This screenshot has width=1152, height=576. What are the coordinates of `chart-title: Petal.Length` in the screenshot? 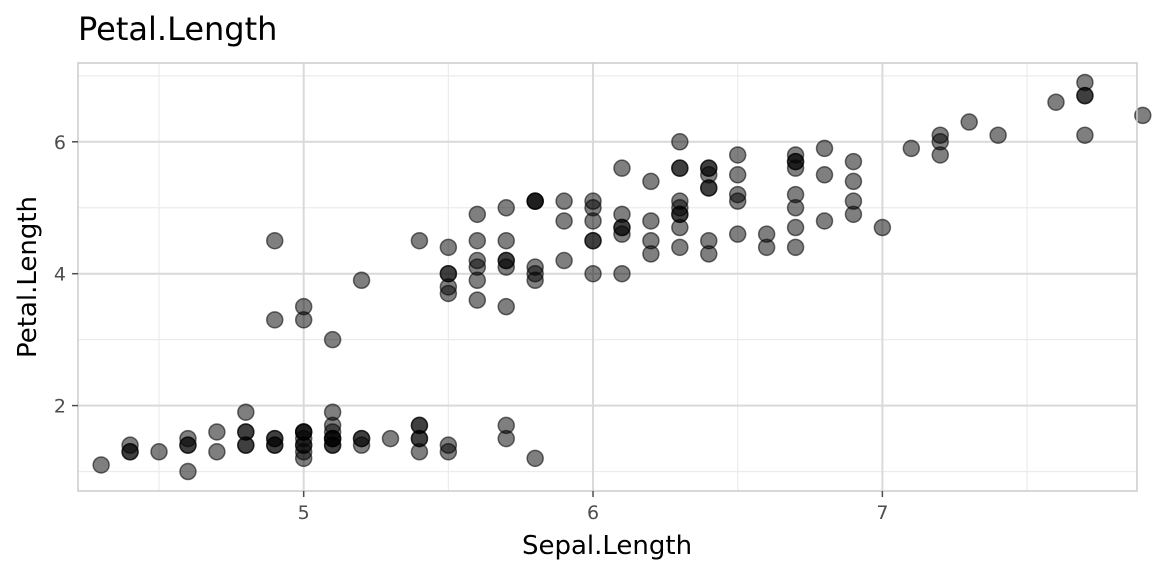 It's located at (177, 29).